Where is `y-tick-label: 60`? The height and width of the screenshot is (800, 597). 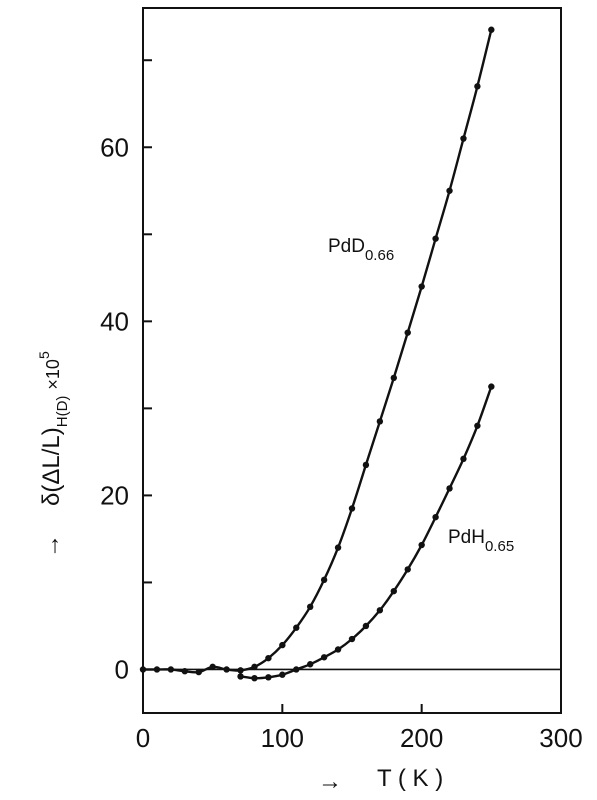
y-tick-label: 60 is located at coordinates (114, 147).